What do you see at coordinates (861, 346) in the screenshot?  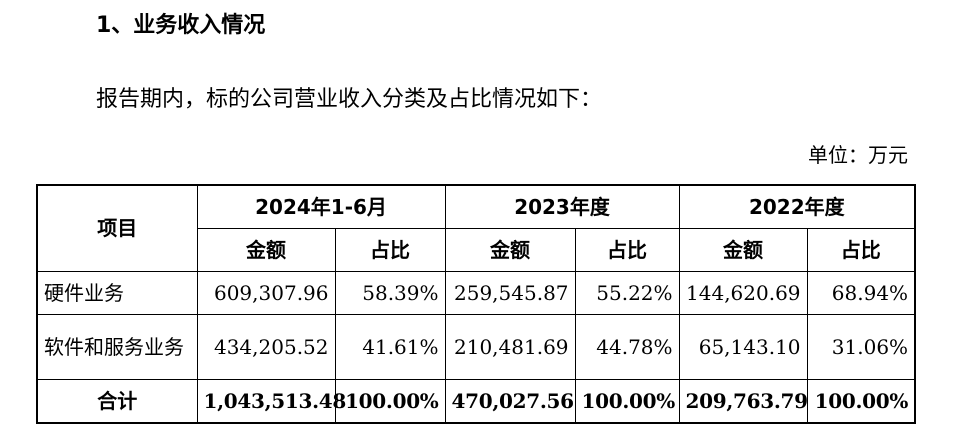 I see `share-cell: 31.06%` at bounding box center [861, 346].